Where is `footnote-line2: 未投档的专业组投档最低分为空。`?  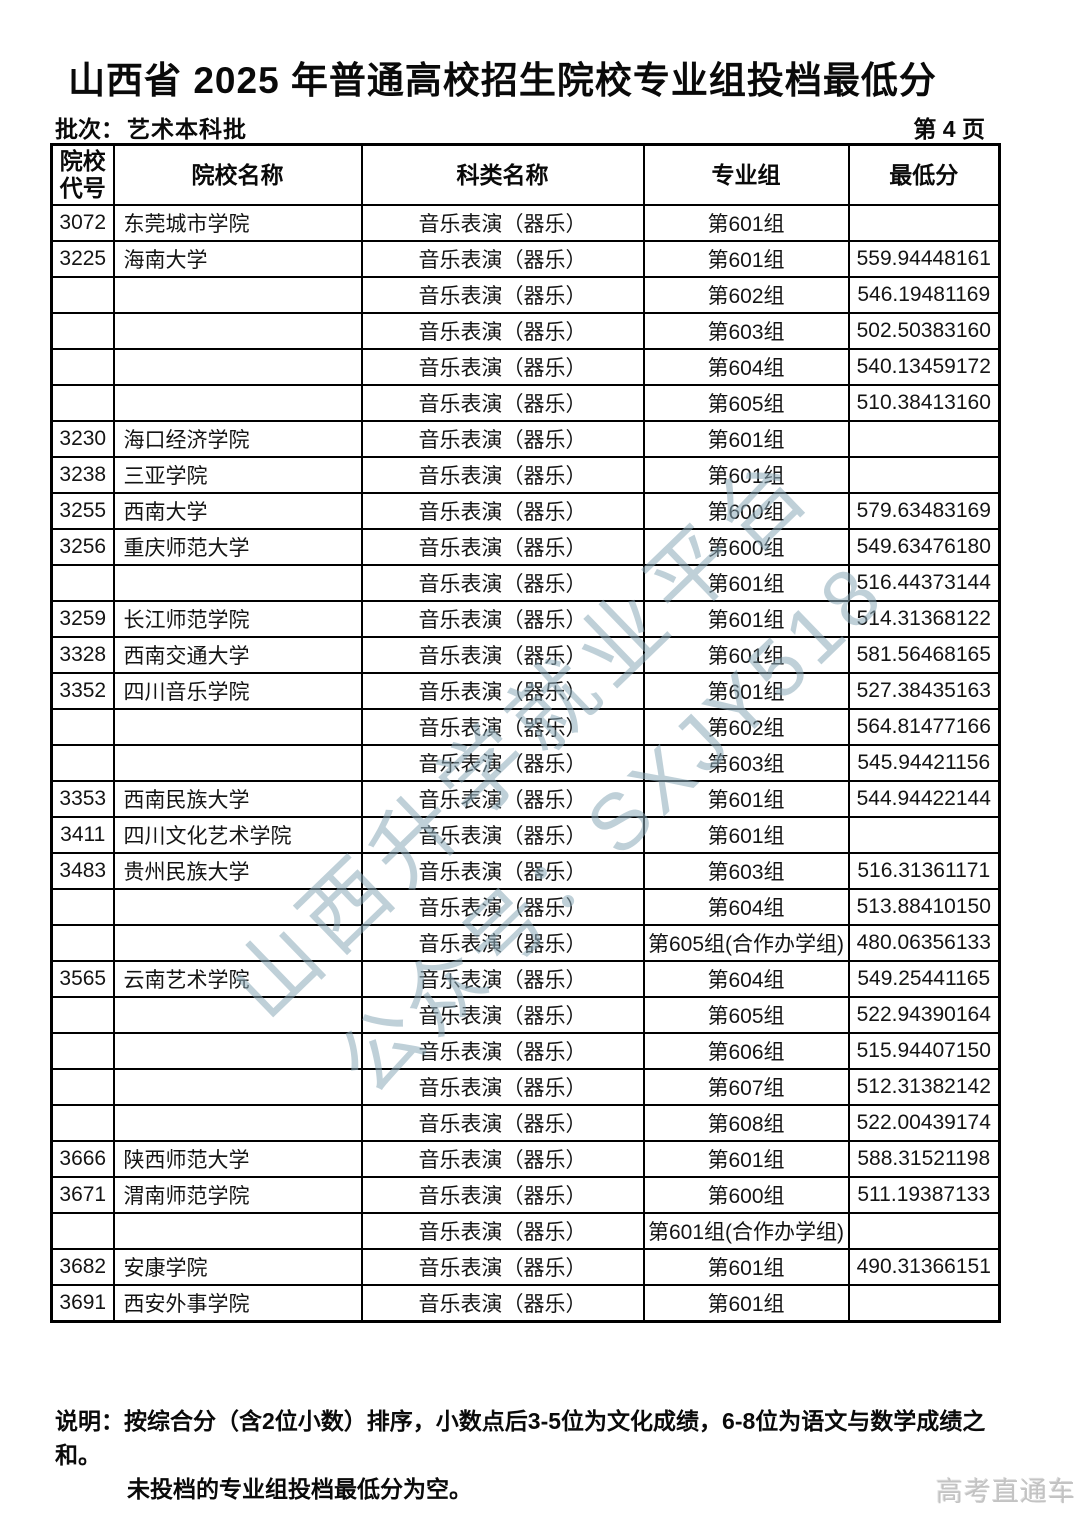
footnote-line2: 未投档的专业组投档最低分为空。 is located at coordinates (299, 1489).